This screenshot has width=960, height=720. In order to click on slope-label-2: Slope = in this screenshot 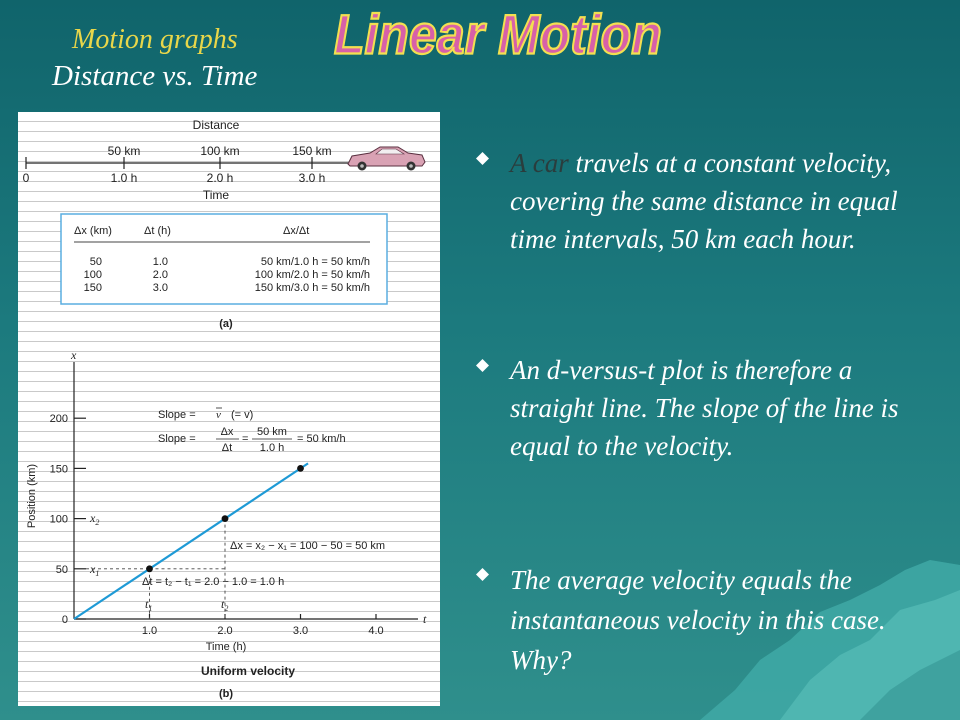, I will do `click(177, 439)`.